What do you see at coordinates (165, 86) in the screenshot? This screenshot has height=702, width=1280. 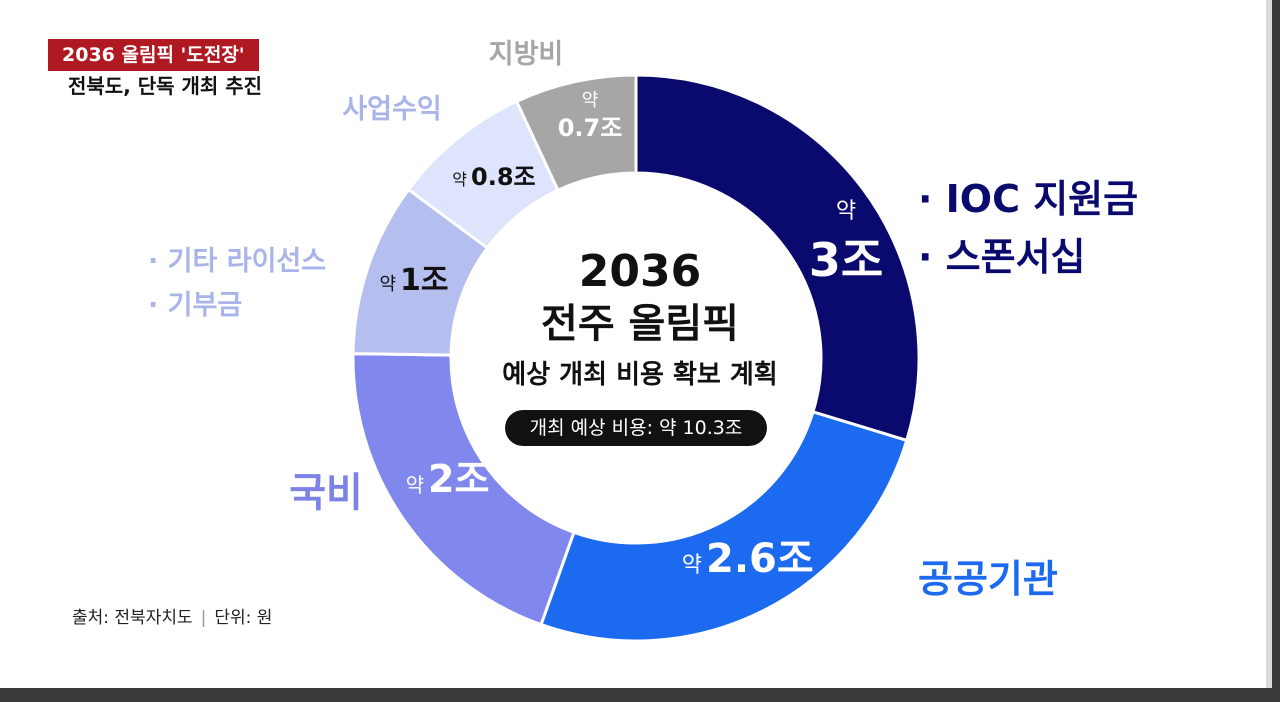 I see `headline-subtitle: 전북도, 단독 개최 추진` at bounding box center [165, 86].